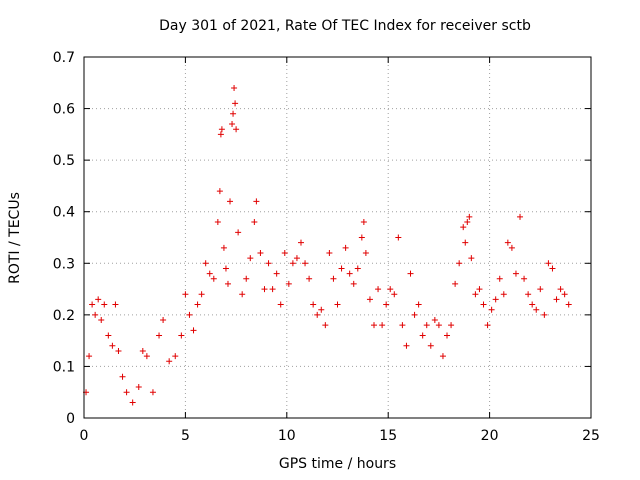 The image size is (640, 480). I want to click on y-tick-label: 0.4, so click(64, 213).